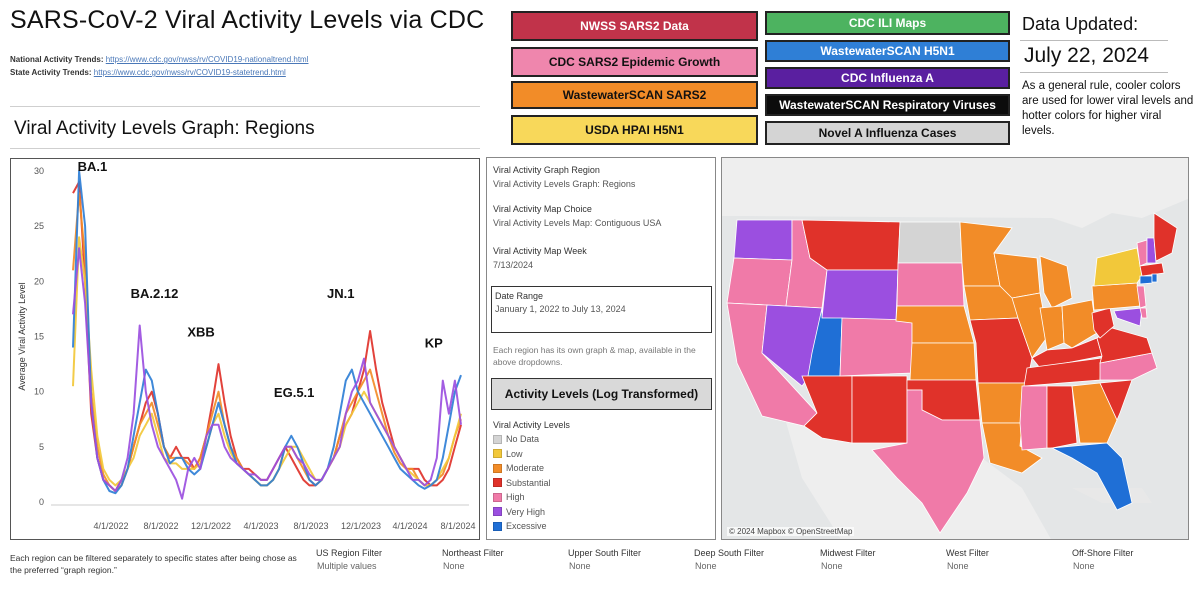 This screenshot has width=1200, height=600. What do you see at coordinates (1116, 400) in the screenshot?
I see `state-sc` at bounding box center [1116, 400].